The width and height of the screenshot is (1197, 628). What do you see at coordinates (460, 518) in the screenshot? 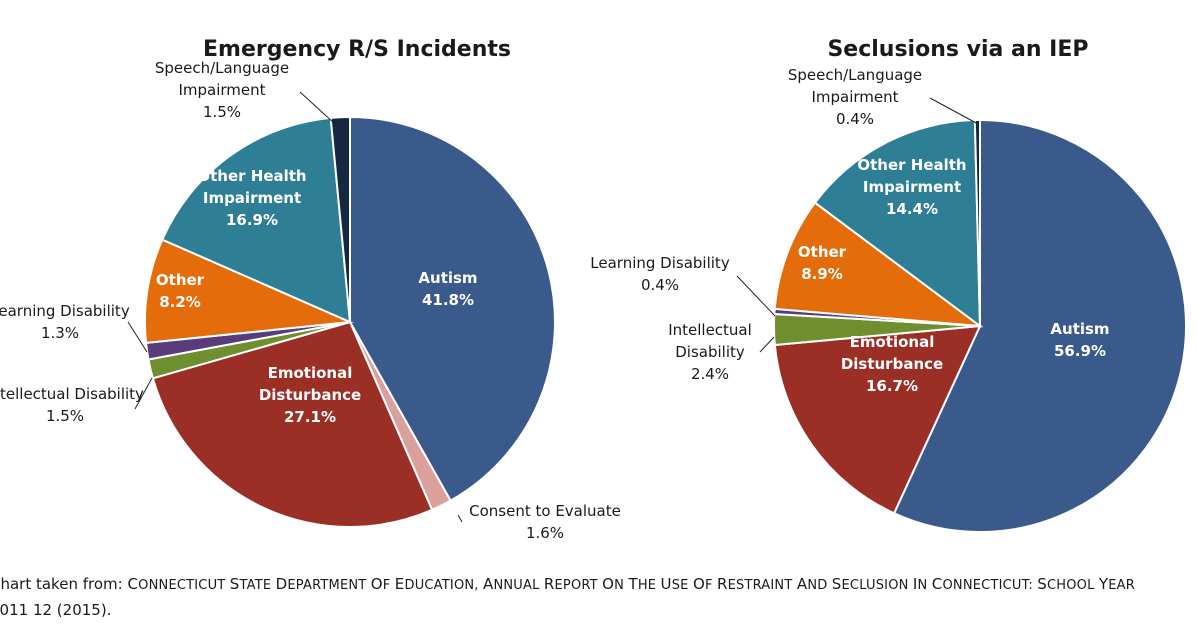
I see `leader-line-consent-to-evaluate` at bounding box center [460, 518].